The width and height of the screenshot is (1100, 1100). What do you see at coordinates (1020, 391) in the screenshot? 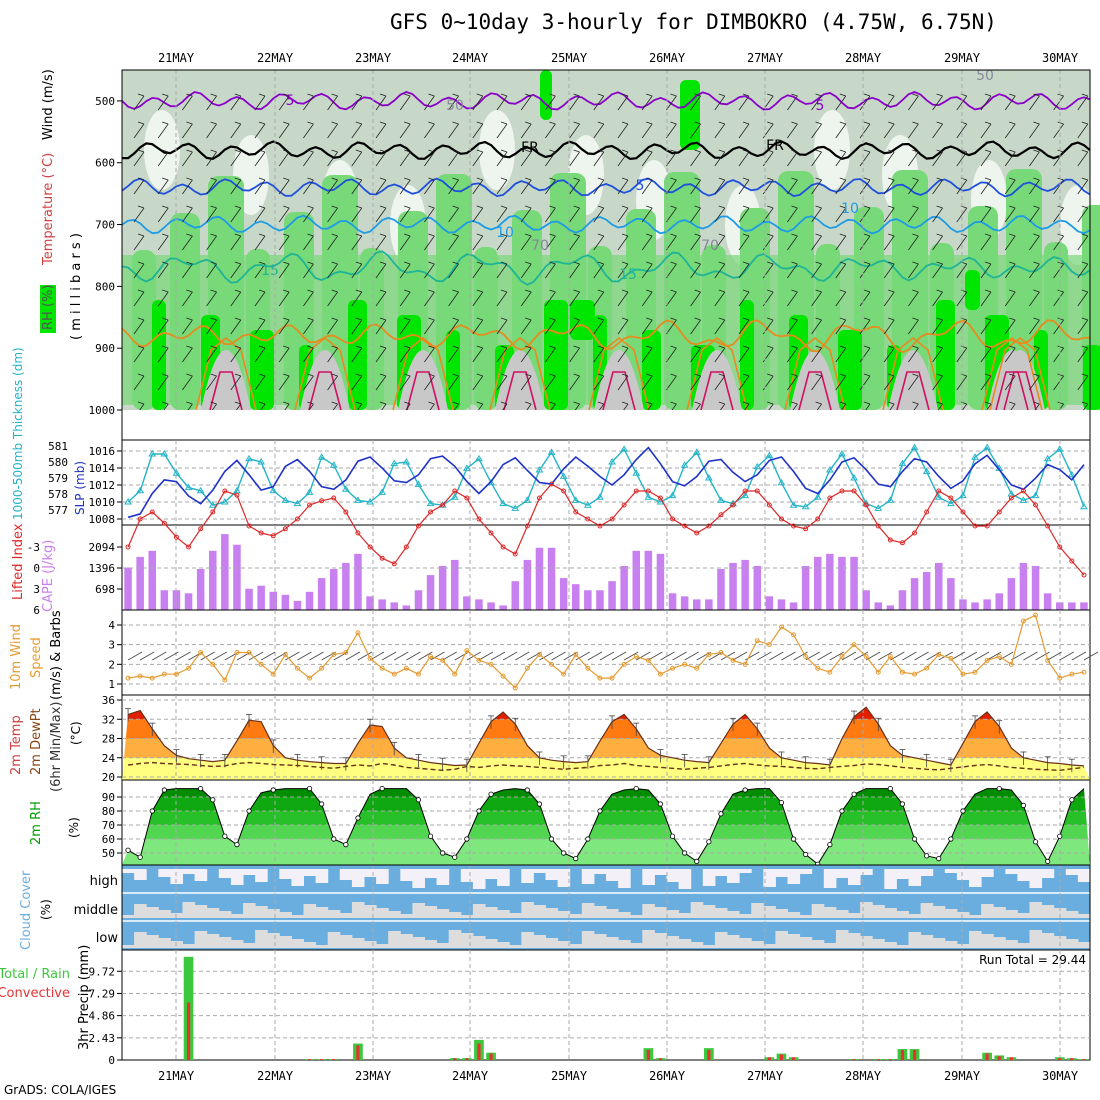
I see `isotherm-30-loop` at bounding box center [1020, 391].